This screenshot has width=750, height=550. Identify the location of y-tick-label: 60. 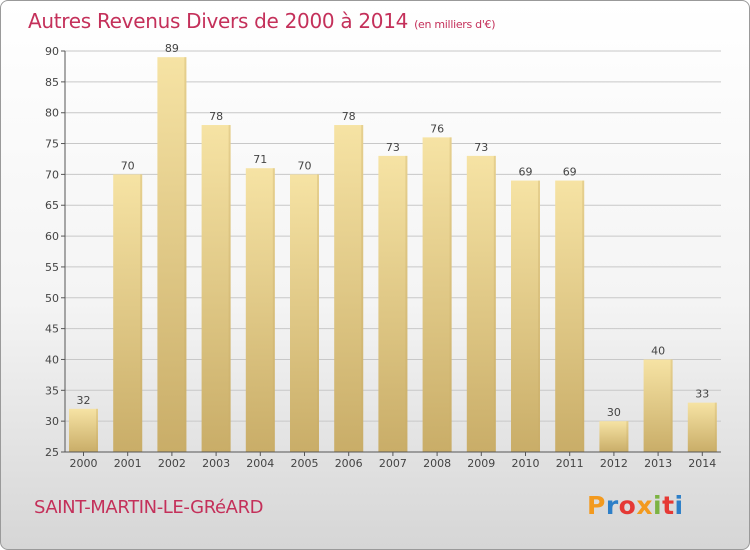
(52, 236).